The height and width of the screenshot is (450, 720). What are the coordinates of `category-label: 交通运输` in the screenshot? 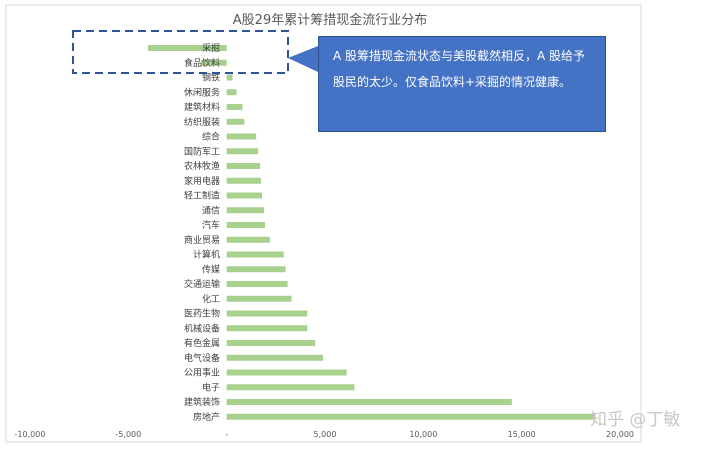 It's located at (202, 284).